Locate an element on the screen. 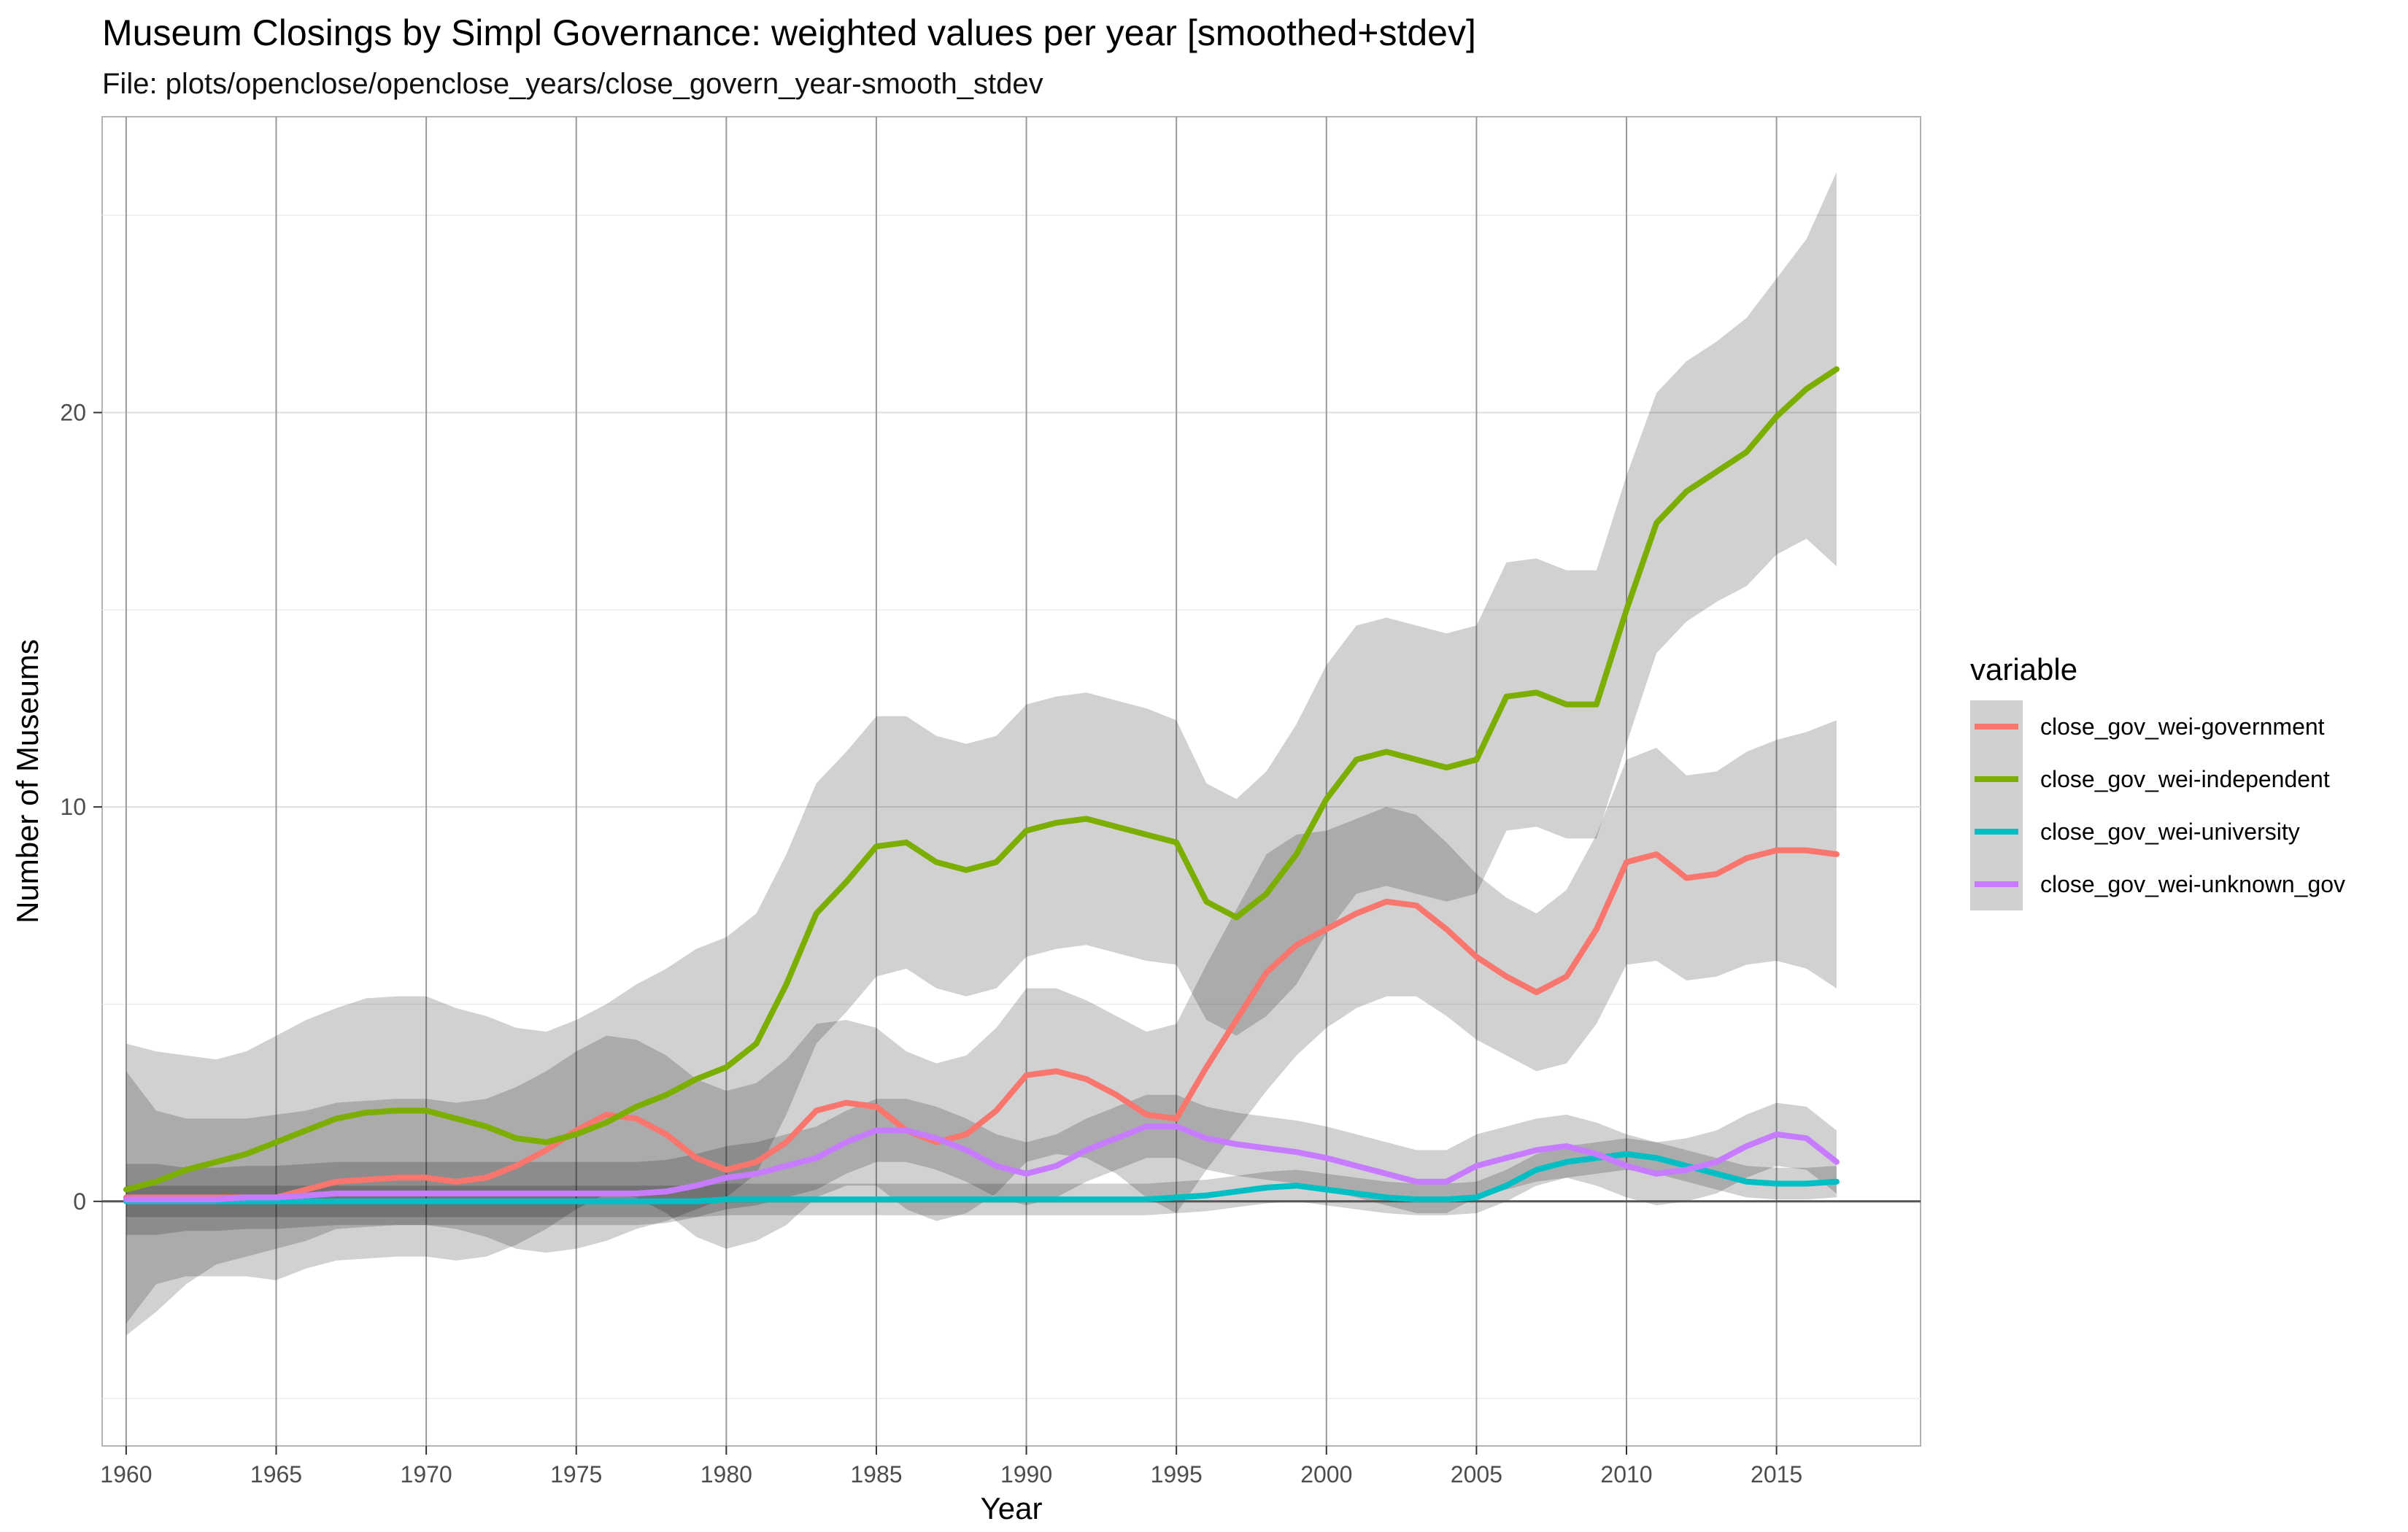 This screenshot has width=2408, height=1532. y-axis-title: Number of Museums is located at coordinates (27, 782).